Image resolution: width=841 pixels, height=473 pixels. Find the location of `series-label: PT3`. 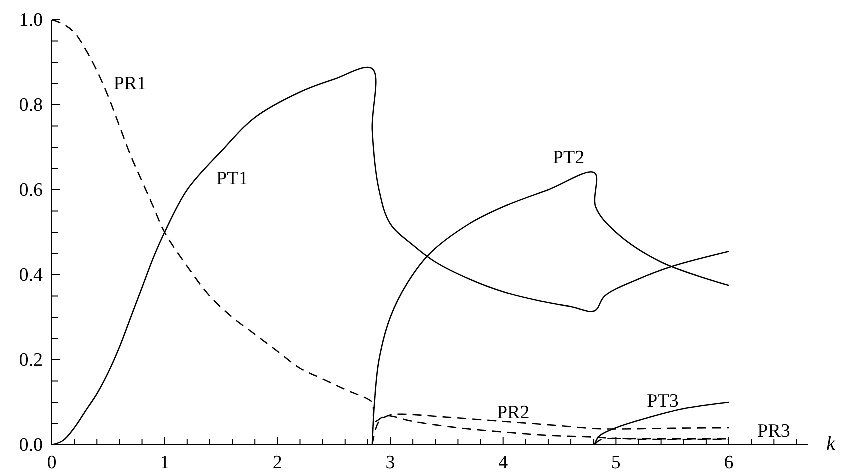

series-label: PT3 is located at coordinates (663, 401).